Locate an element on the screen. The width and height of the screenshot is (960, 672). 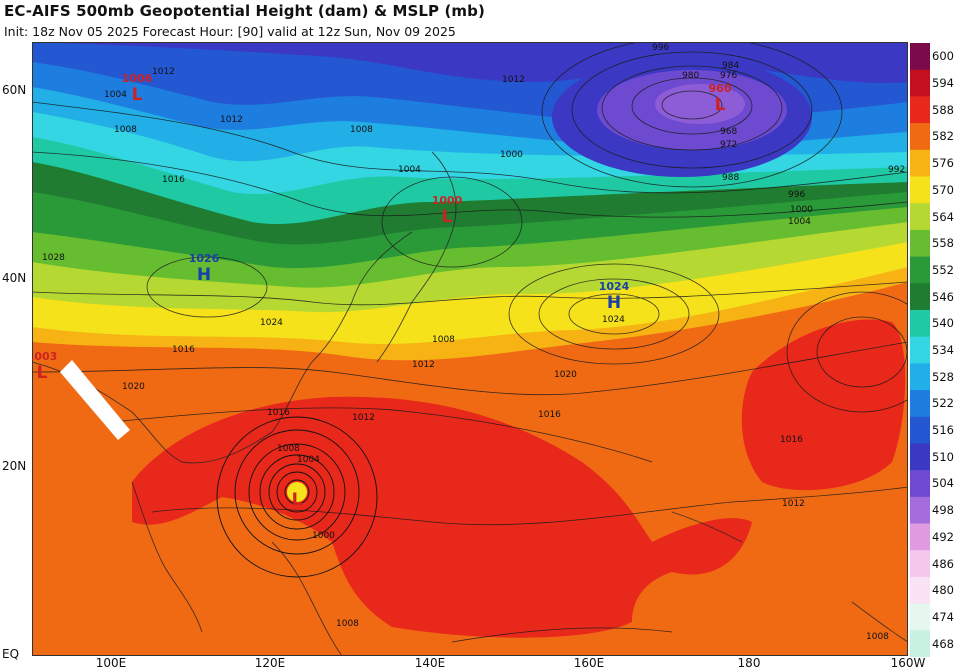
isobar-label: 968 is located at coordinates (728, 132).